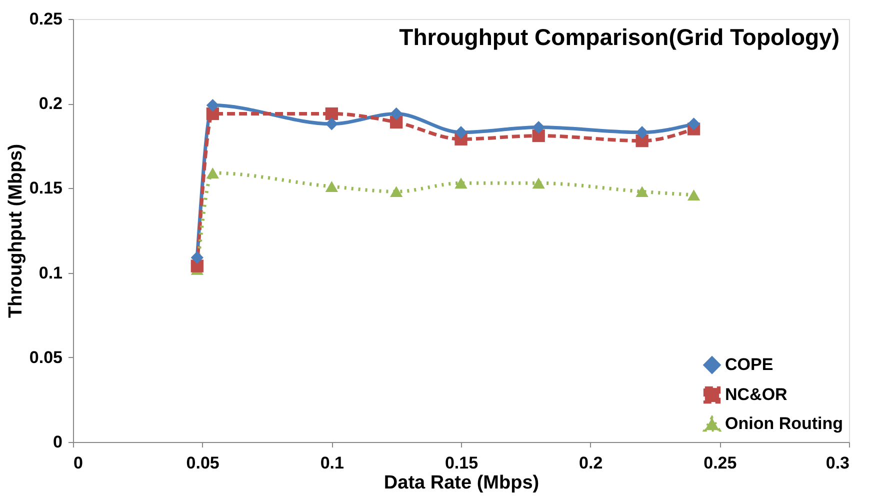 This screenshot has width=870, height=497. I want to click on x-tick-label: 0.2, so click(591, 463).